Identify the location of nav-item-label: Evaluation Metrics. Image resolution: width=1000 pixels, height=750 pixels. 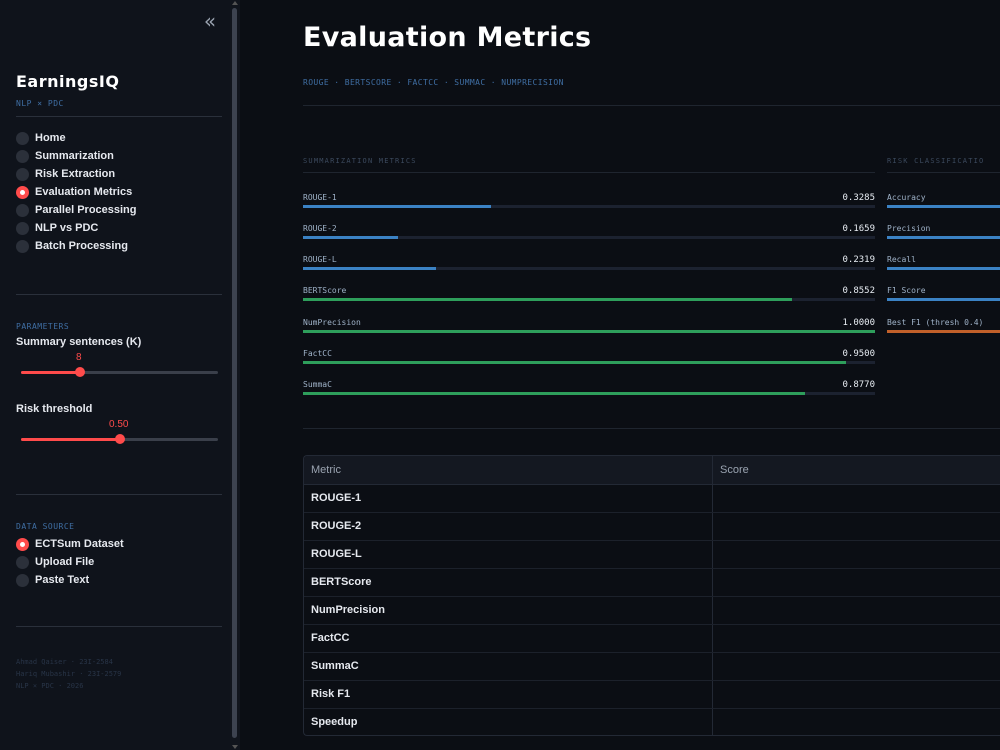
(84, 192).